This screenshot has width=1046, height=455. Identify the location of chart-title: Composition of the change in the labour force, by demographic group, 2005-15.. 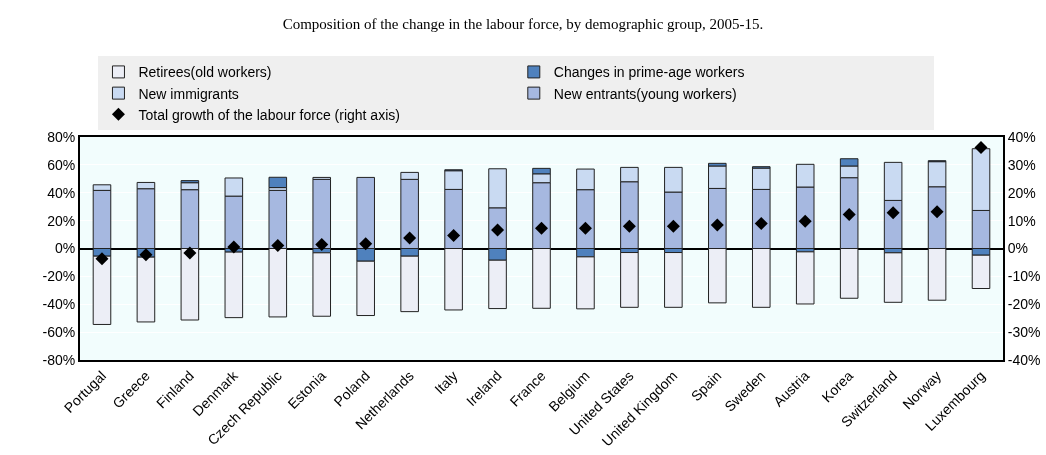
(523, 23).